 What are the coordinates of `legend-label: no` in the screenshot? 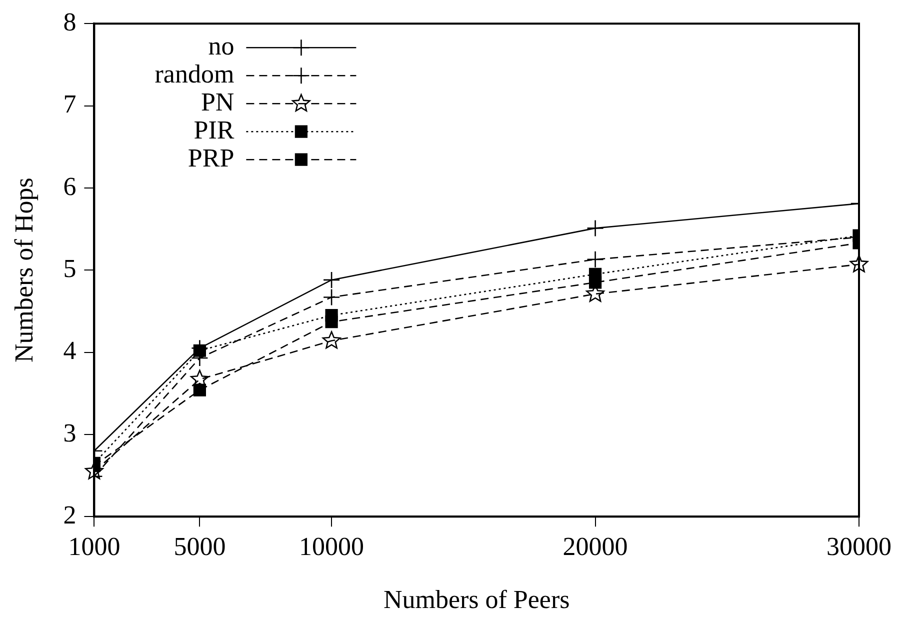 It's located at (221, 45).